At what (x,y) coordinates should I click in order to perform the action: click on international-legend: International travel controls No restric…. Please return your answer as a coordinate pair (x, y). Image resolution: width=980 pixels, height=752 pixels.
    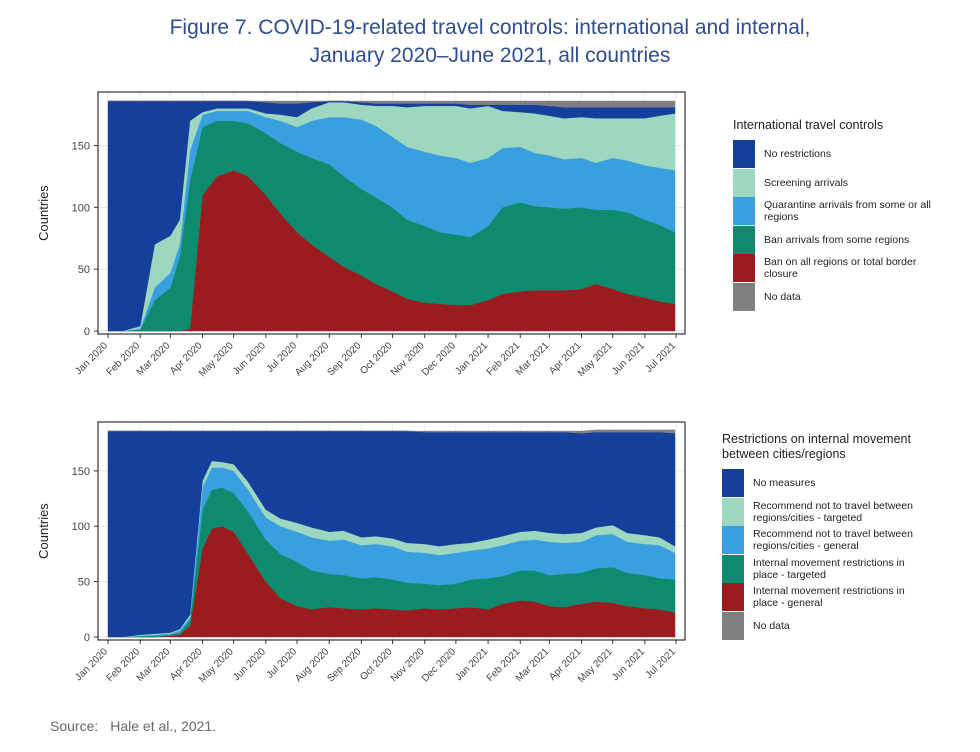
    Looking at the image, I should click on (836, 214).